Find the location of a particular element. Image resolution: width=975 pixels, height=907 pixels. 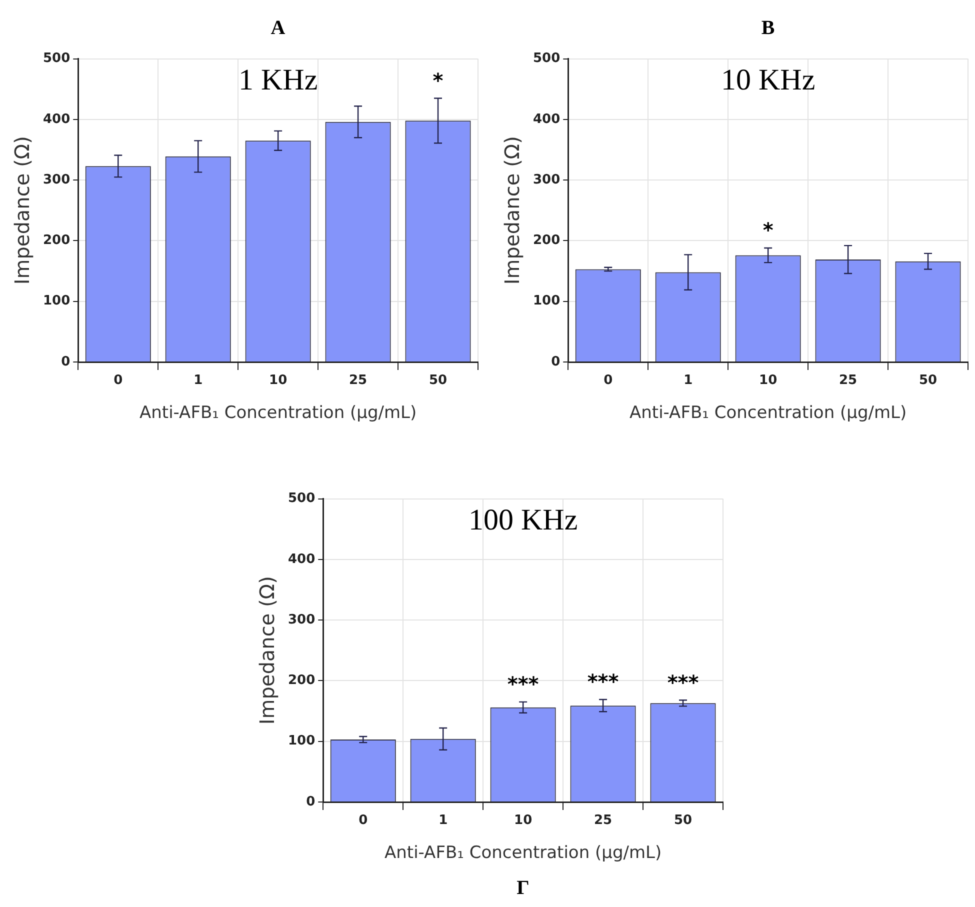

annotation: 1 KHz is located at coordinates (278, 80).